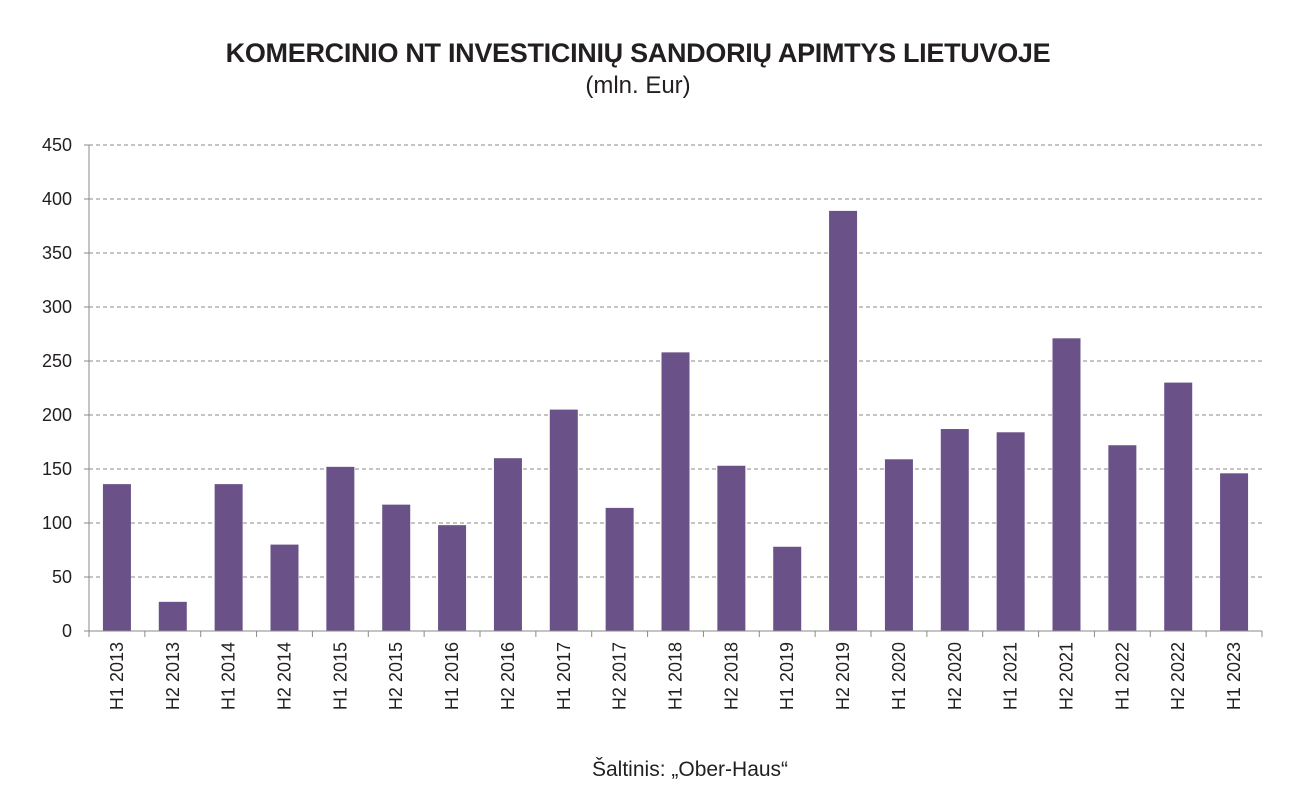 This screenshot has height=811, width=1300. Describe the element at coordinates (57, 199) in the screenshot. I see `y-tick-label: 400` at that location.